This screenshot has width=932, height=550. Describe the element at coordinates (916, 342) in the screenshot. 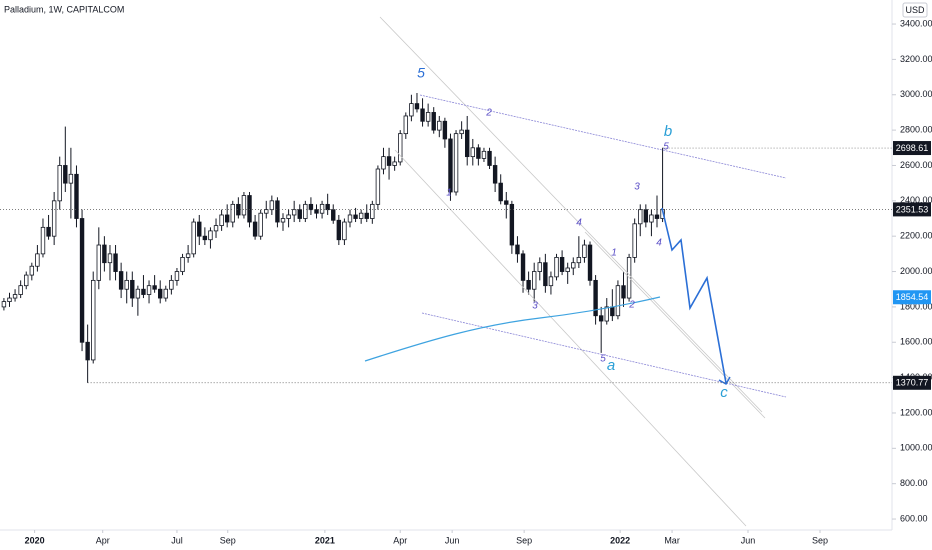

I see `y-tick-label: 1600.00` at that location.